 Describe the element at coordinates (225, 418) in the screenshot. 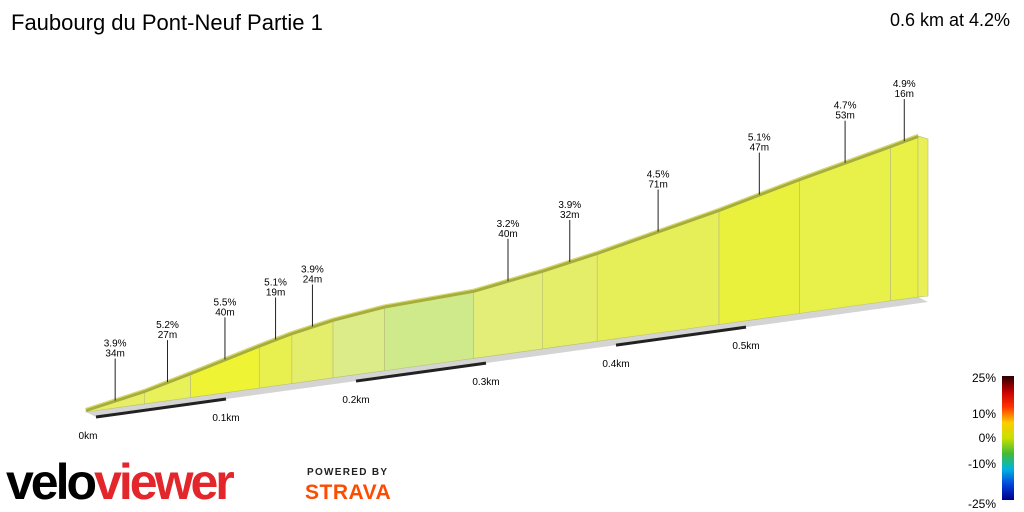

I see `distance-tick-label: 0.1km` at that location.